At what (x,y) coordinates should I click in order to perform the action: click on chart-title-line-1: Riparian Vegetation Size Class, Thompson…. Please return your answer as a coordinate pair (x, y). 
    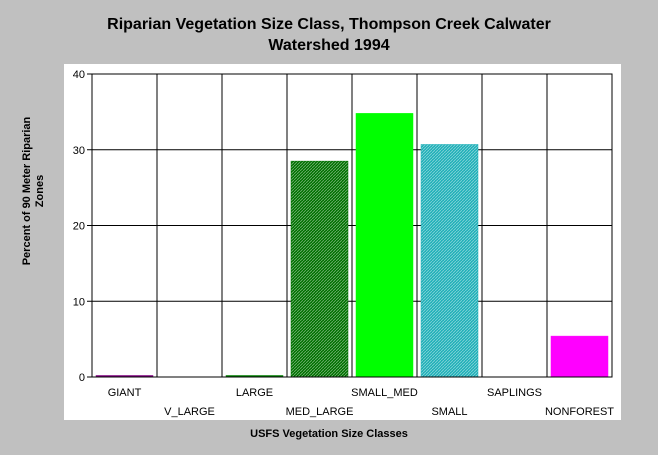
    Looking at the image, I should click on (329, 24).